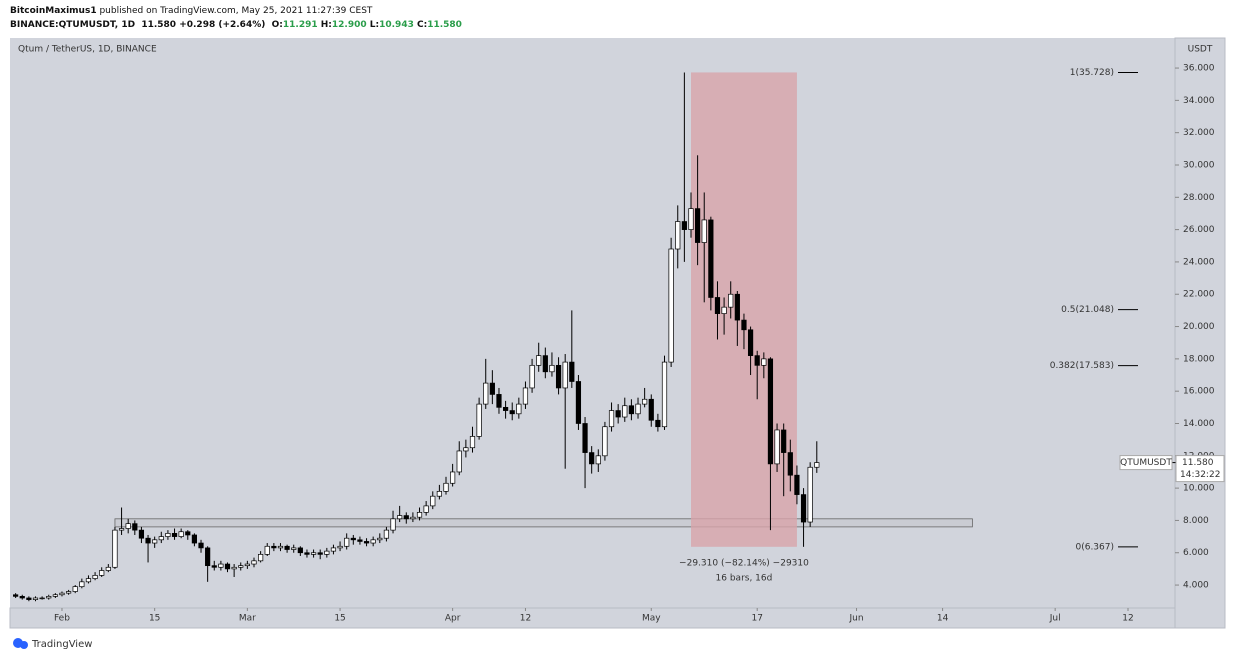 The image size is (1237, 661). Describe the element at coordinates (326, 25) in the screenshot. I see `h-label: H:` at that location.